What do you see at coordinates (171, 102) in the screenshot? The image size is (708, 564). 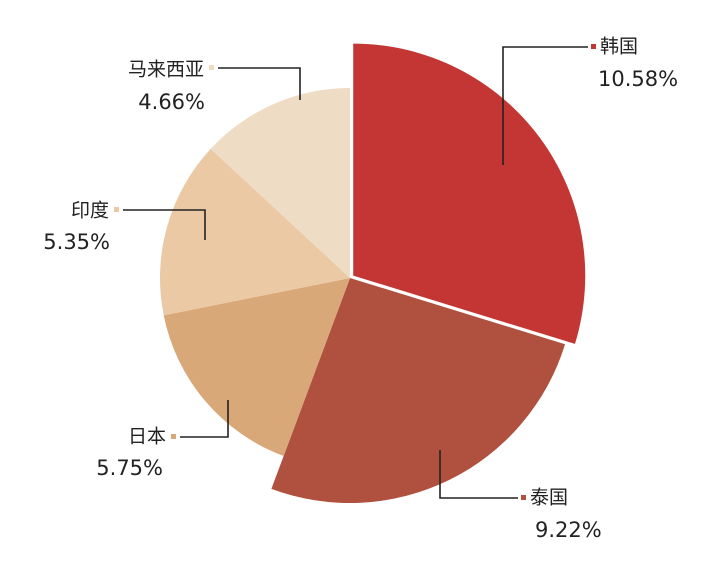 I see `value-label: 4.66%` at bounding box center [171, 102].